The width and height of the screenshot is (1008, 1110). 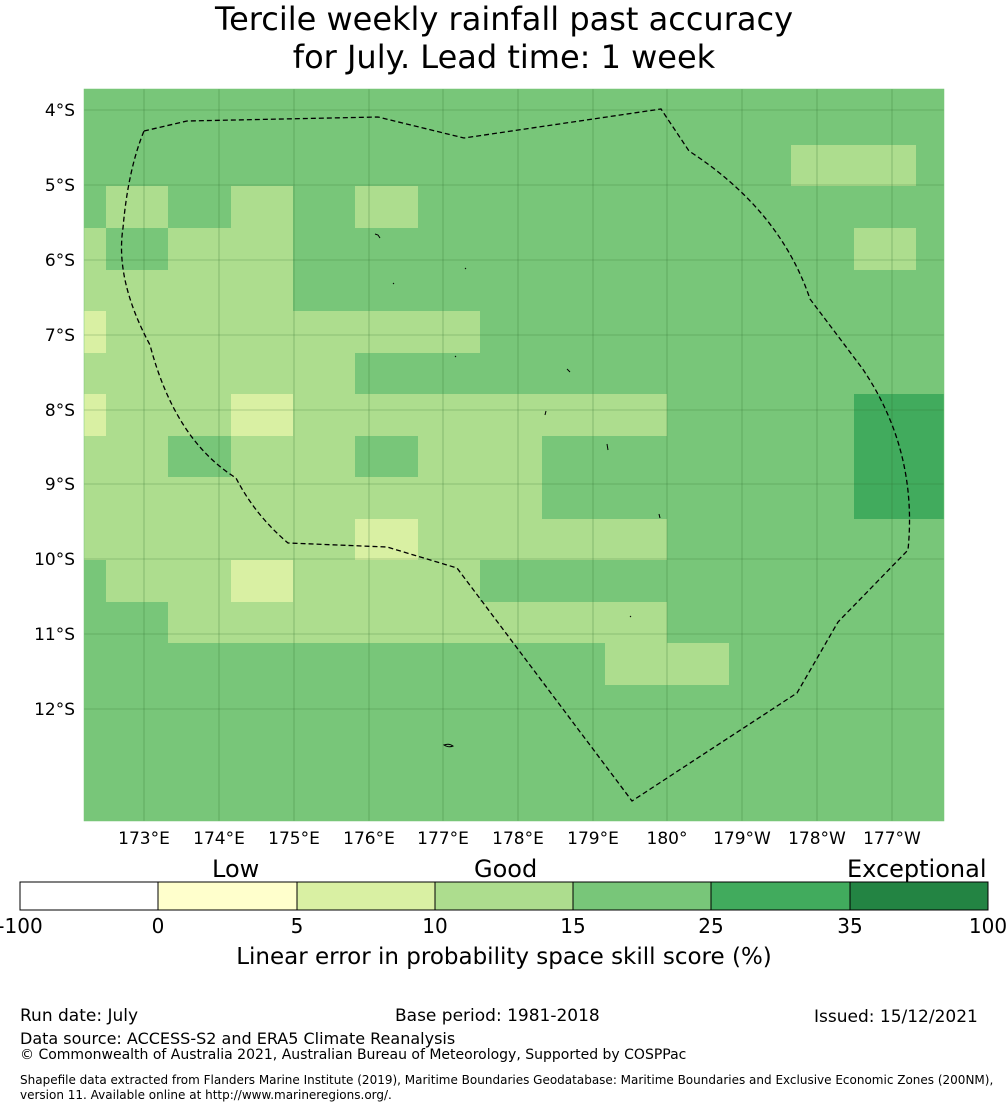 What do you see at coordinates (60, 411) in the screenshot?
I see `lat-tick-label: 8°S` at bounding box center [60, 411].